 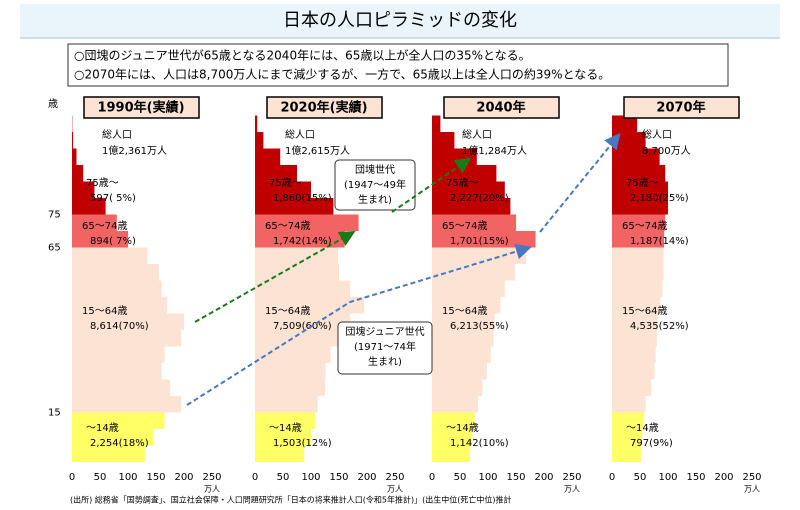 I want to click on x-tick-label: 150, so click(x=338, y=477).